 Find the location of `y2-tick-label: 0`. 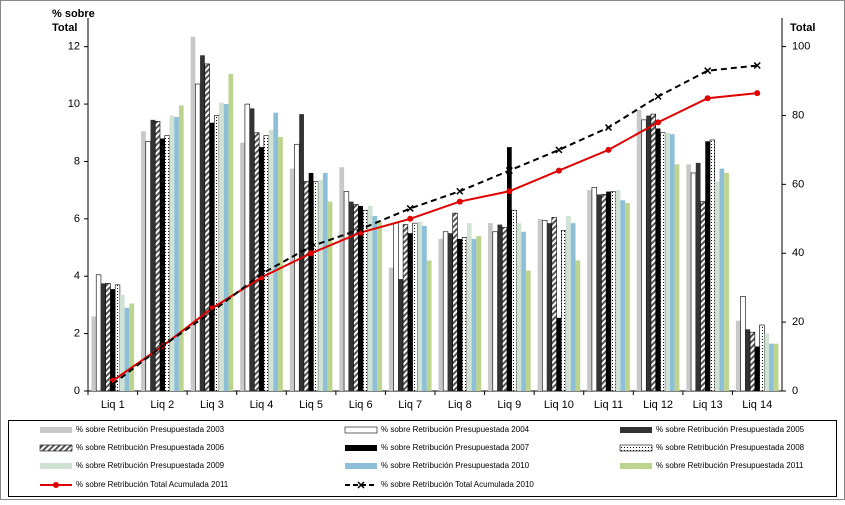

y2-tick-label: 0 is located at coordinates (795, 391).